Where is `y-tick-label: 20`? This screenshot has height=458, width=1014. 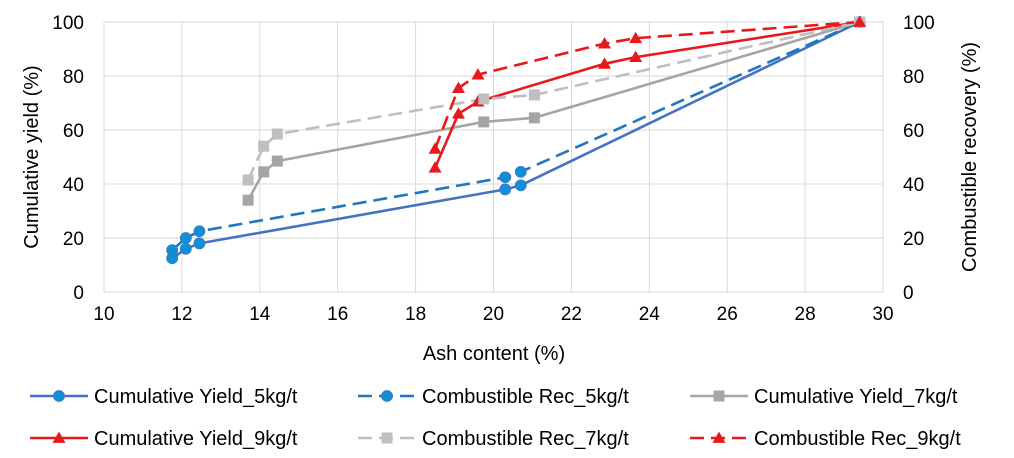 y-tick-label: 20 is located at coordinates (73, 239).